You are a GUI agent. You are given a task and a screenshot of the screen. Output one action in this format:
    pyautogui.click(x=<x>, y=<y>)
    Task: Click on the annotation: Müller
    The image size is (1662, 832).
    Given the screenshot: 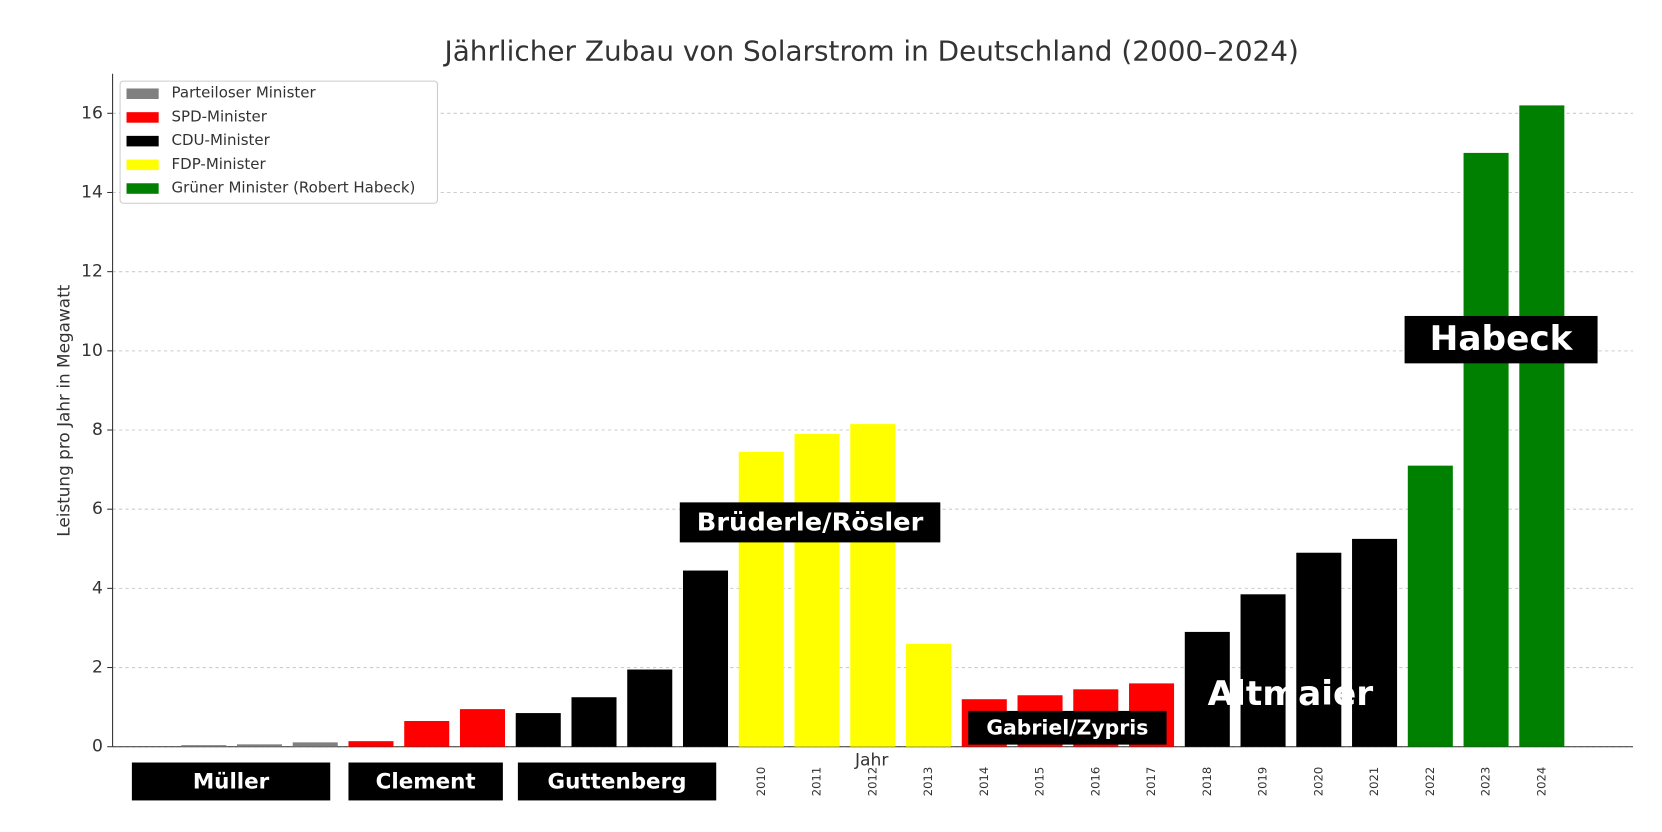 What is the action you would take?
    pyautogui.click(x=231, y=782)
    